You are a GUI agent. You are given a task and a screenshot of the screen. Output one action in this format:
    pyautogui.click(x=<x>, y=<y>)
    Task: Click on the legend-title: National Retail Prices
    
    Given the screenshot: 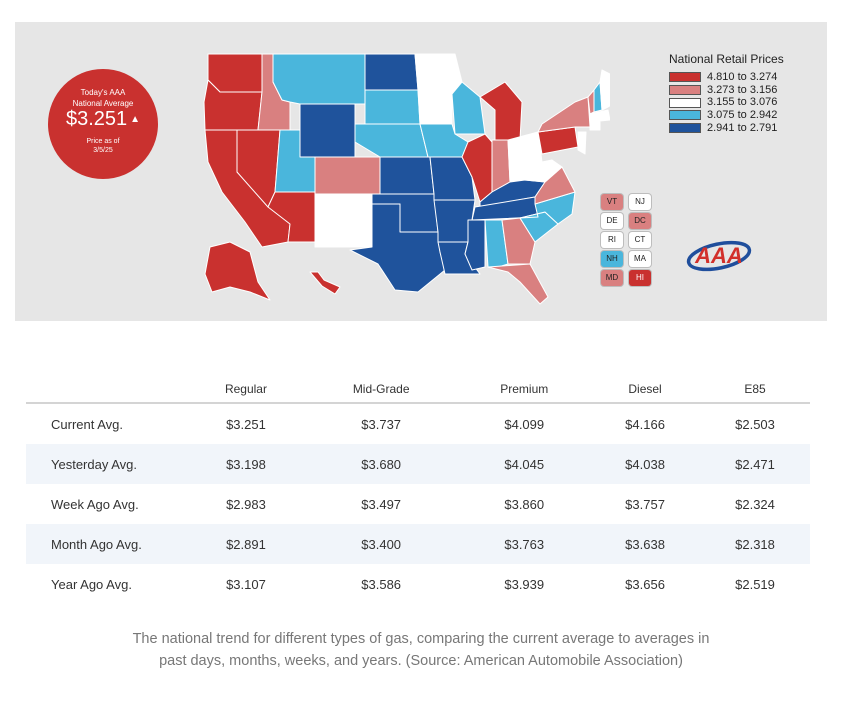 What is the action you would take?
    pyautogui.click(x=726, y=59)
    